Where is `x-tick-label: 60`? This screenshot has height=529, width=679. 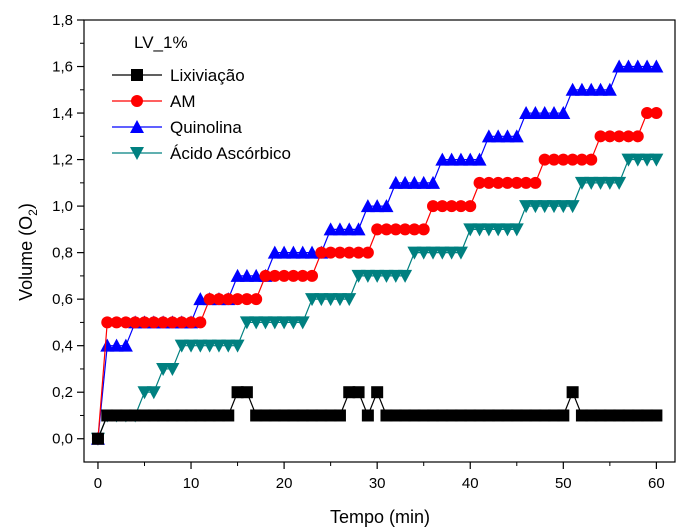
x-tick-label: 60 is located at coordinates (656, 483).